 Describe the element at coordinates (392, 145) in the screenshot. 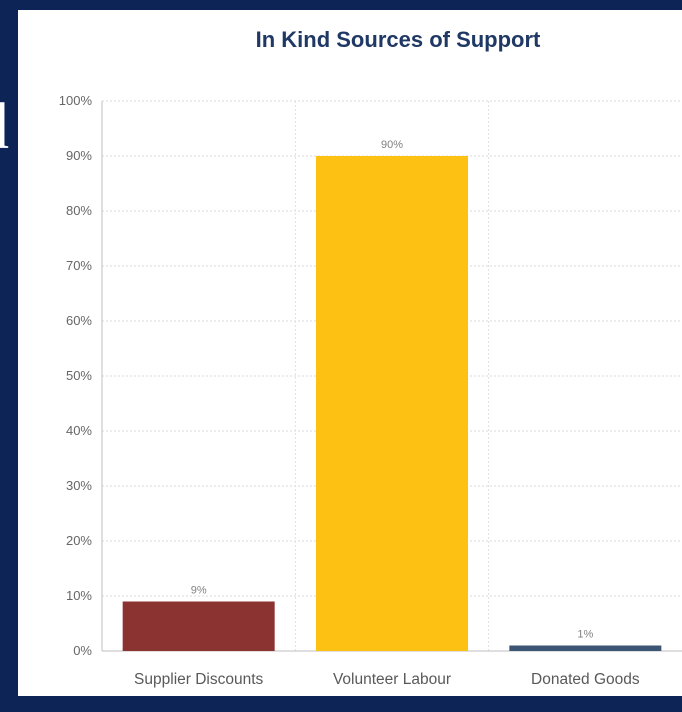

I see `data-label: 90%` at that location.